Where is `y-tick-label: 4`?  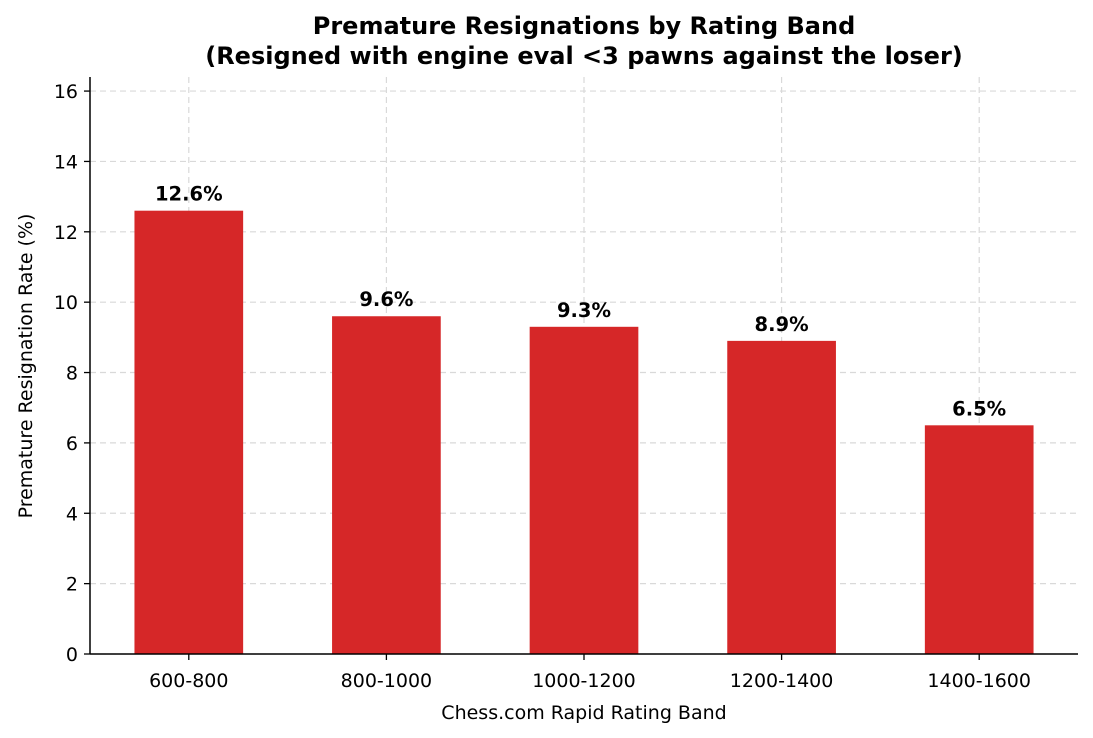 y-tick-label: 4 is located at coordinates (72, 514).